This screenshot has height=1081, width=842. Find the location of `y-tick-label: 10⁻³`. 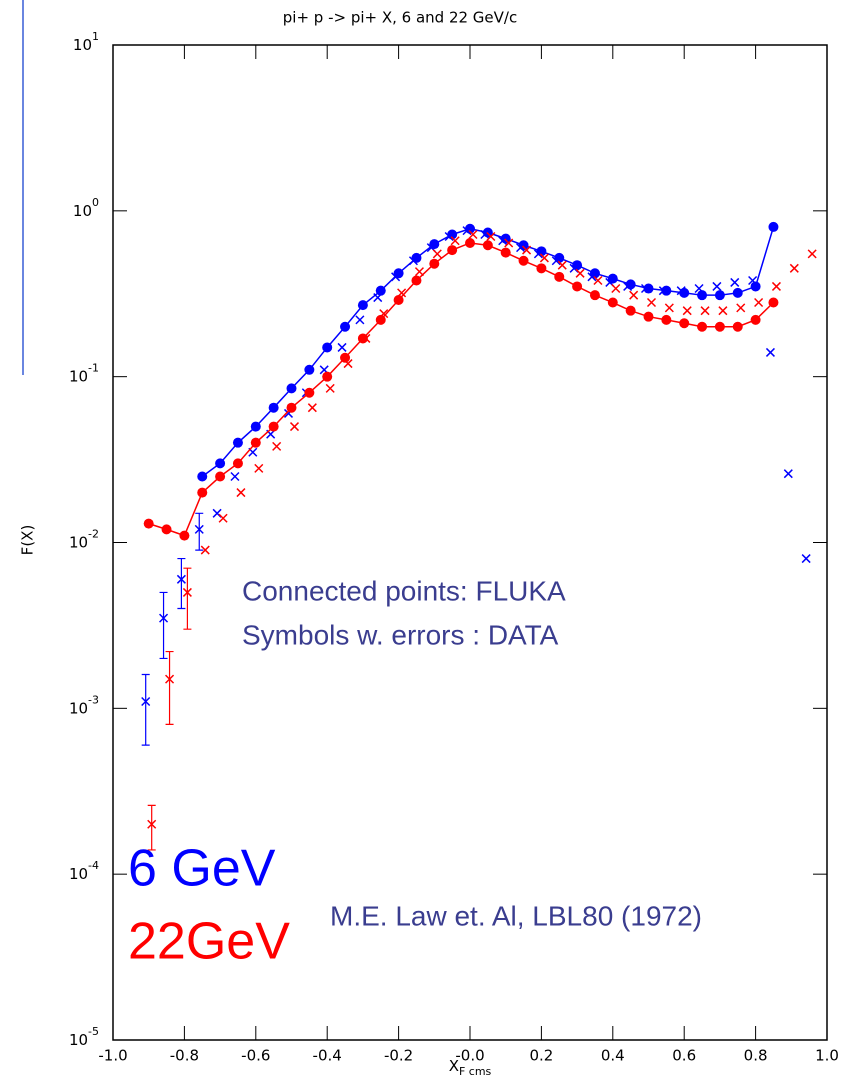

y-tick-label: 10⁻³ is located at coordinates (84, 705).